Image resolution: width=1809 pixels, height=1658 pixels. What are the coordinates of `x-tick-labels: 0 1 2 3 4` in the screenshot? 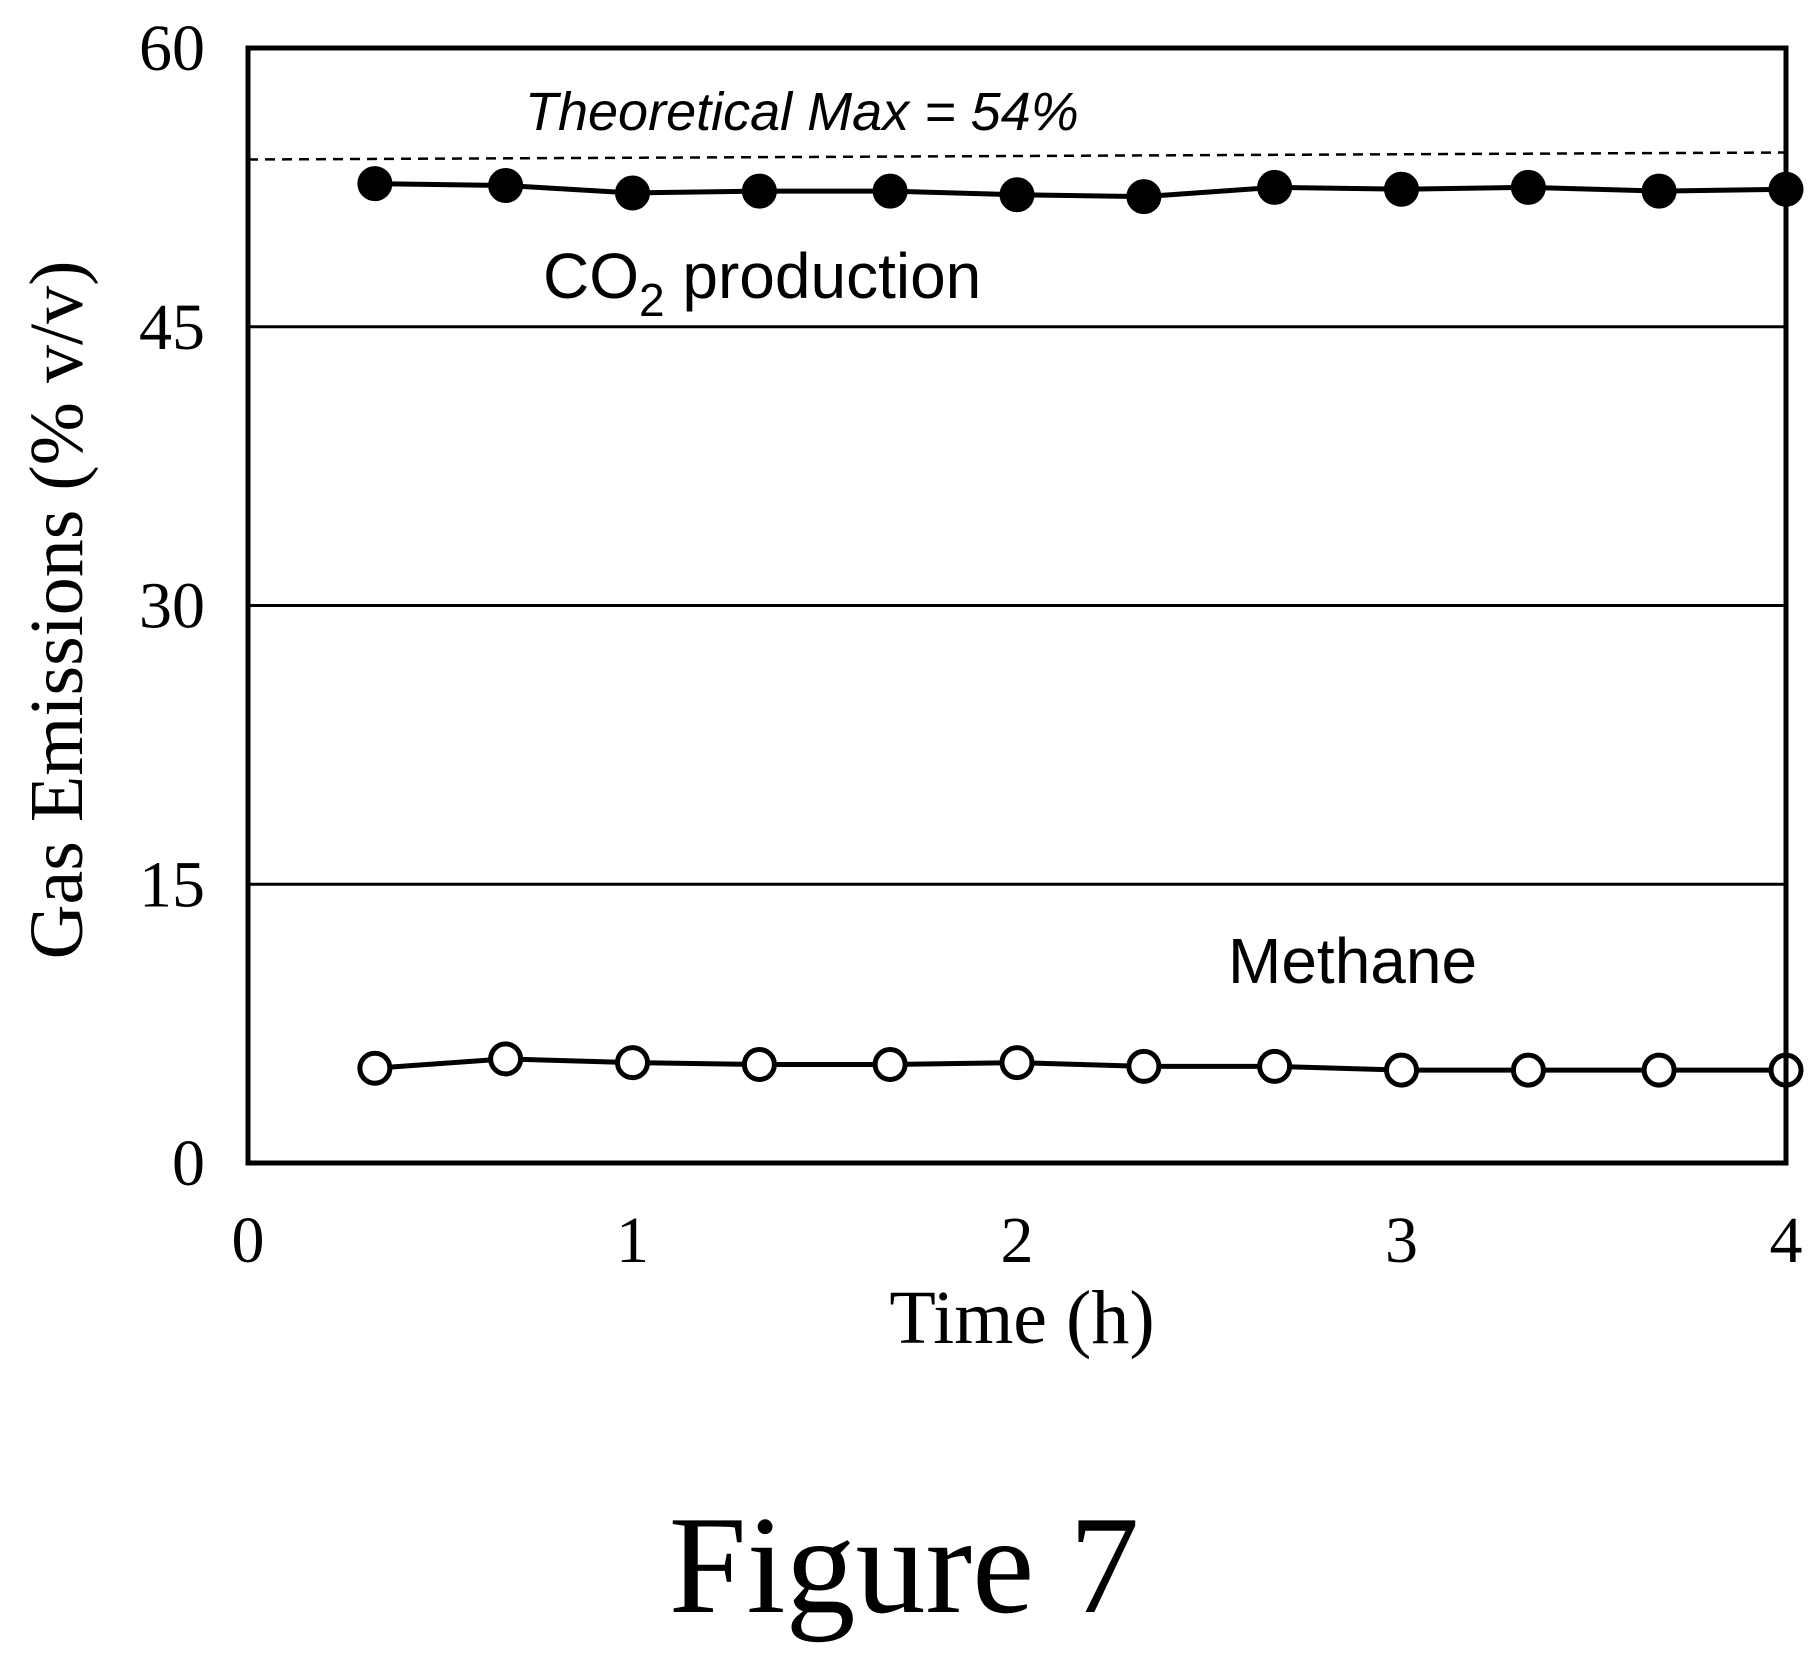 It's located at (1017, 1240).